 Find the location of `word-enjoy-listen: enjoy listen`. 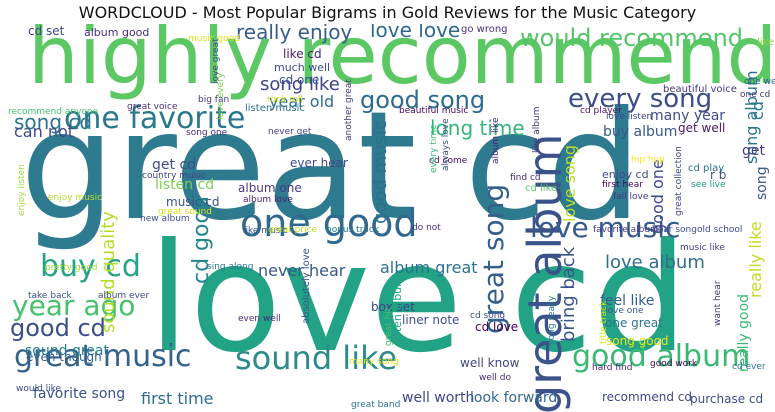

word-enjoy-listen: enjoy listen is located at coordinates (22, 190).